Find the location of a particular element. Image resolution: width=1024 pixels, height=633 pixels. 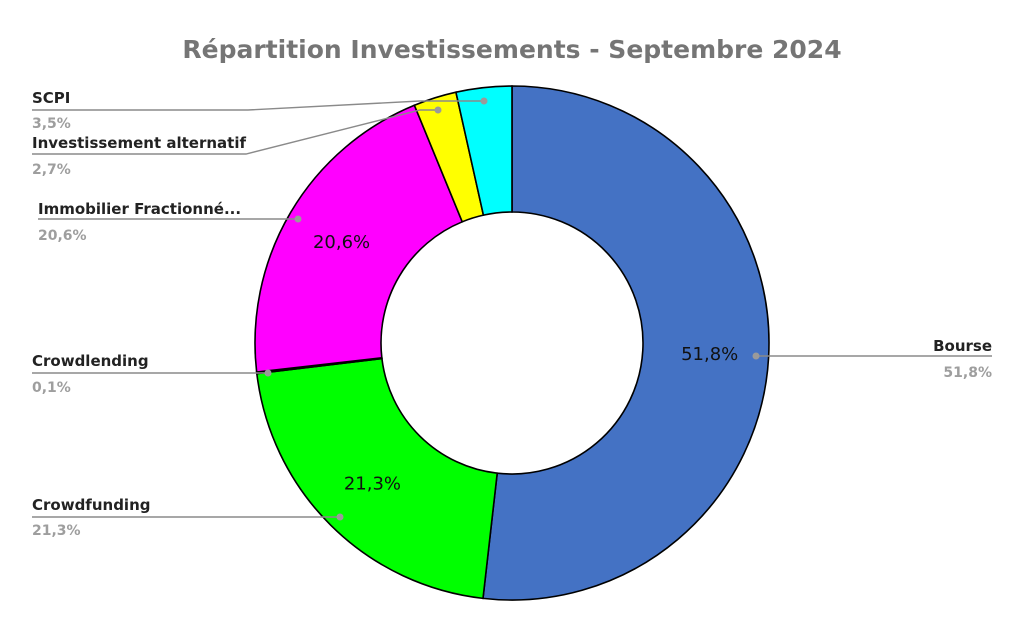

callout-name-crowdlending: Crowdlending is located at coordinates (90, 361).